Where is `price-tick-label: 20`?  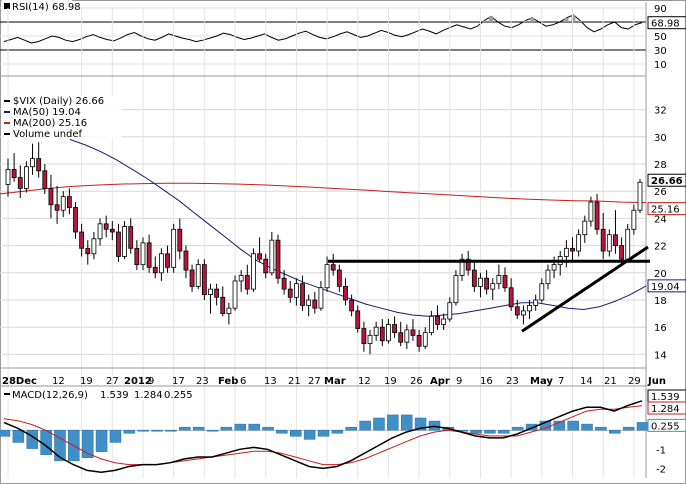 price-tick-label: 20 is located at coordinates (660, 274).